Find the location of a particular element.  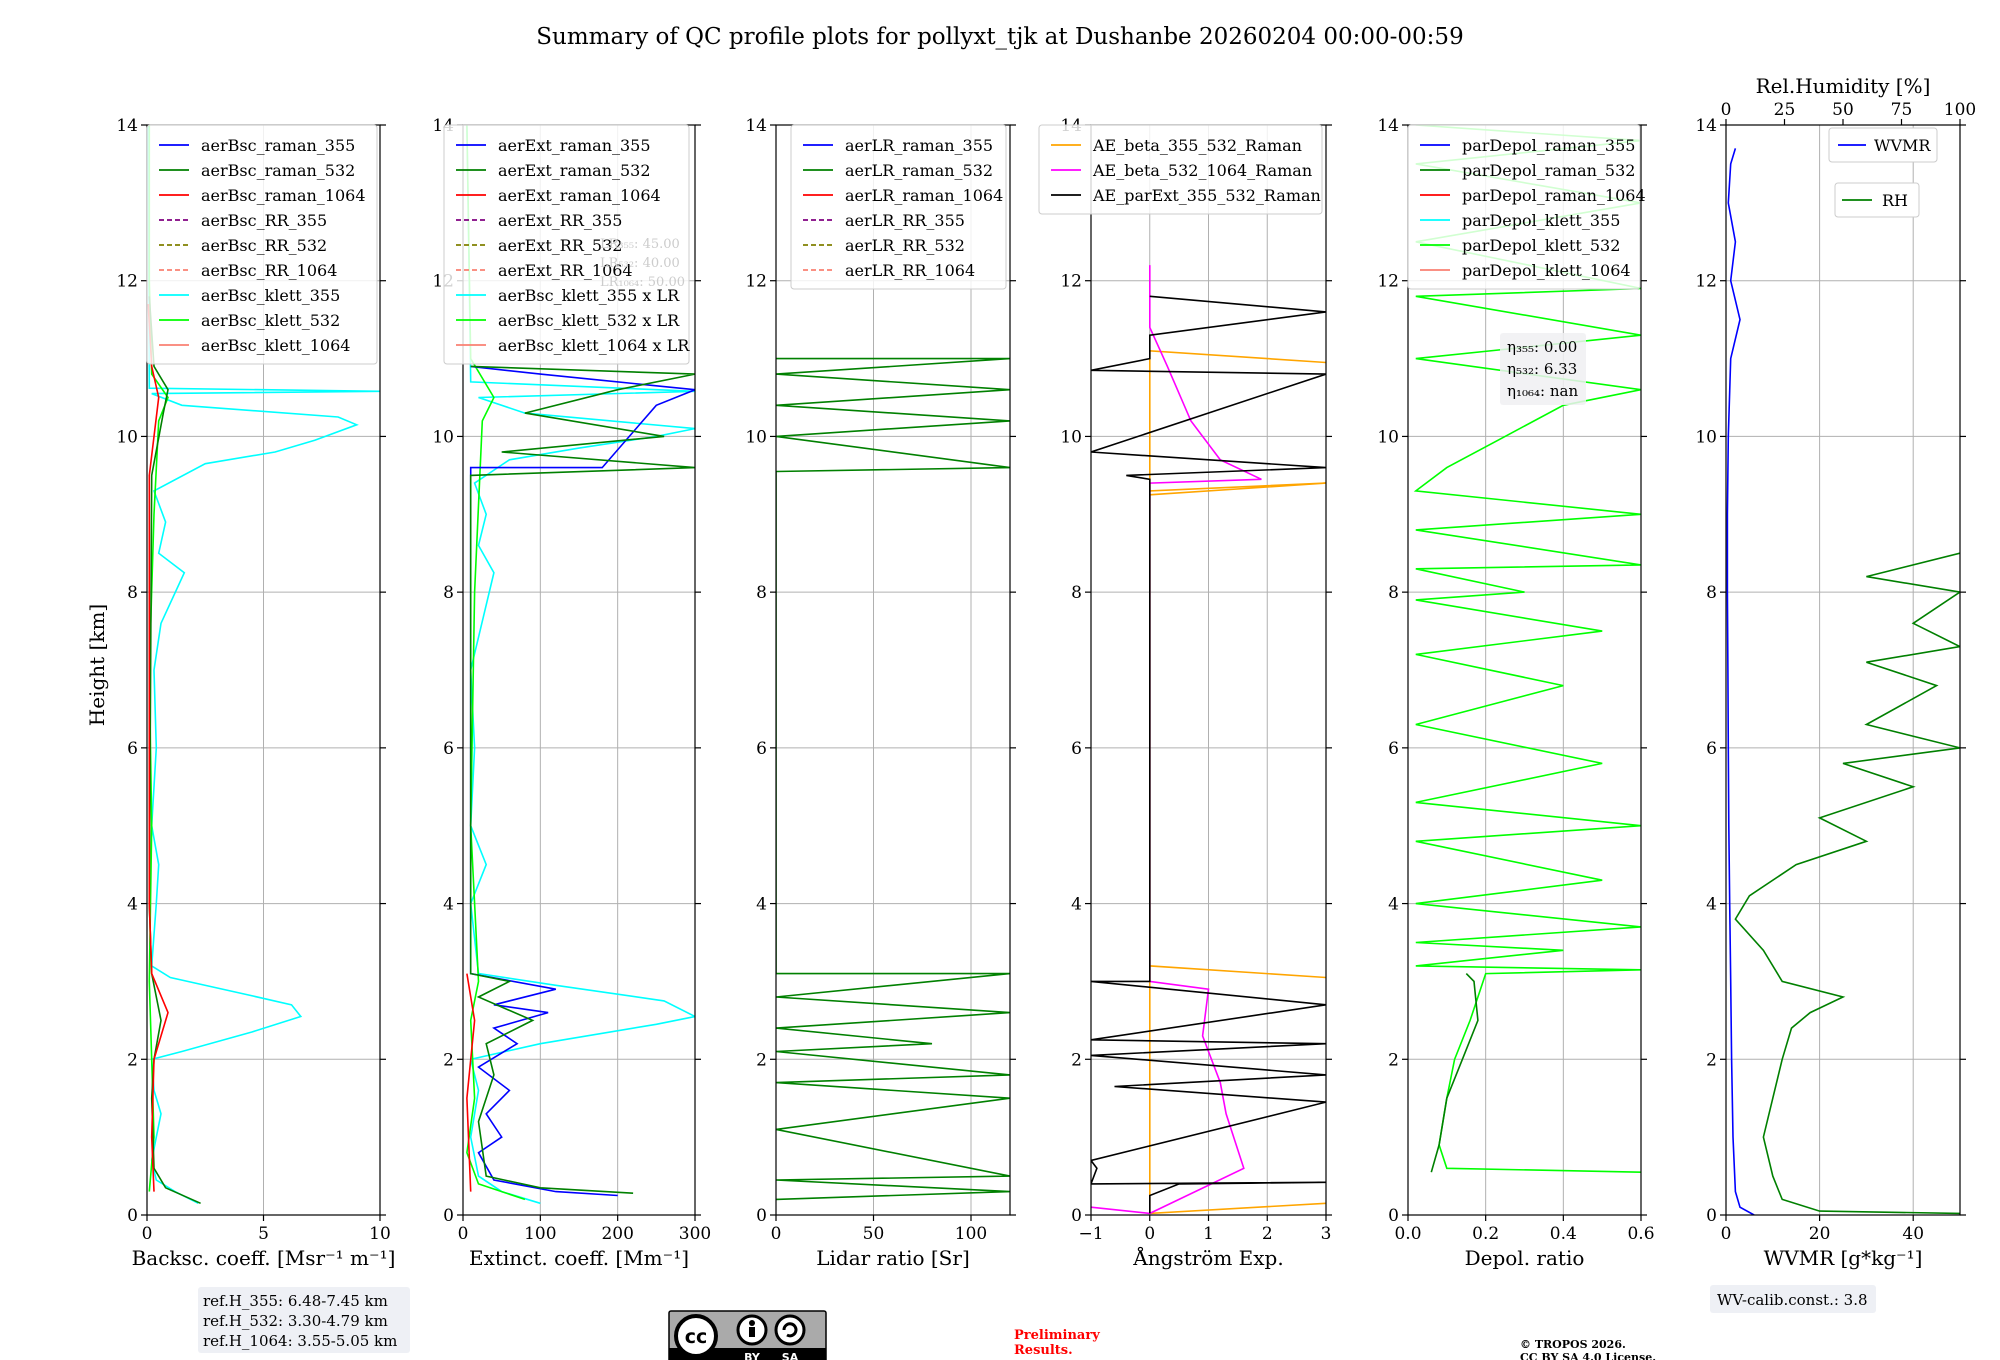

legend-label: aerBsc_raman_532 is located at coordinates (278, 170).